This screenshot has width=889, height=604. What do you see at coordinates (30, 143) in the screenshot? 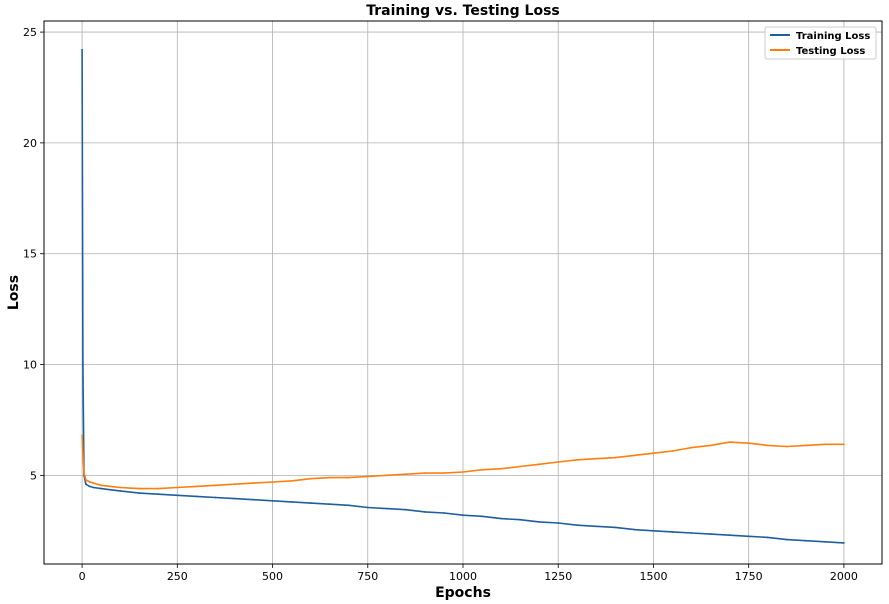
I see `y-tick-label: 20` at bounding box center [30, 143].